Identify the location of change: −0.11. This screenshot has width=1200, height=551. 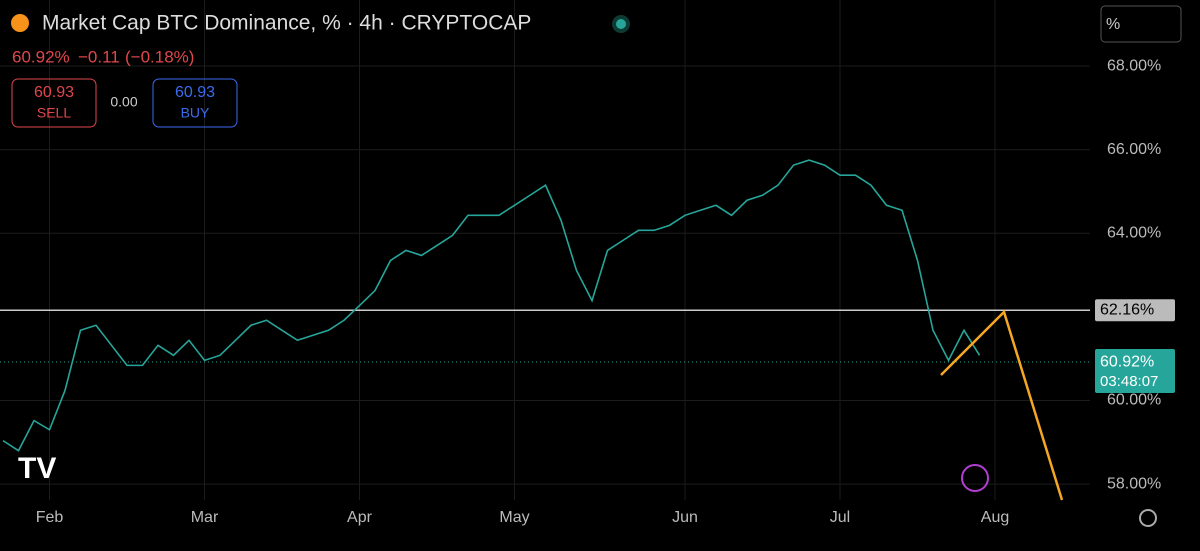
(99, 56).